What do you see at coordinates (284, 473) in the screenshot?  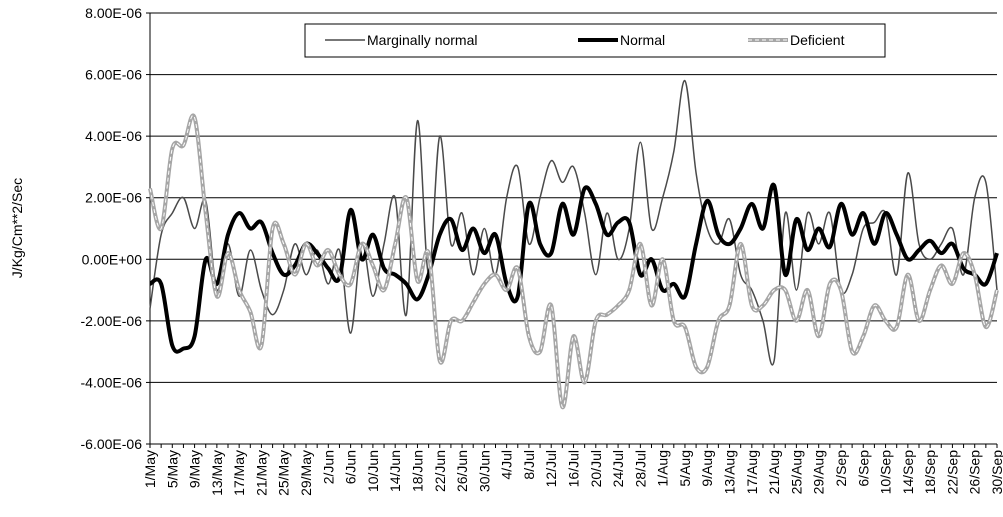 I see `x-tick-label: 25/May` at bounding box center [284, 473].